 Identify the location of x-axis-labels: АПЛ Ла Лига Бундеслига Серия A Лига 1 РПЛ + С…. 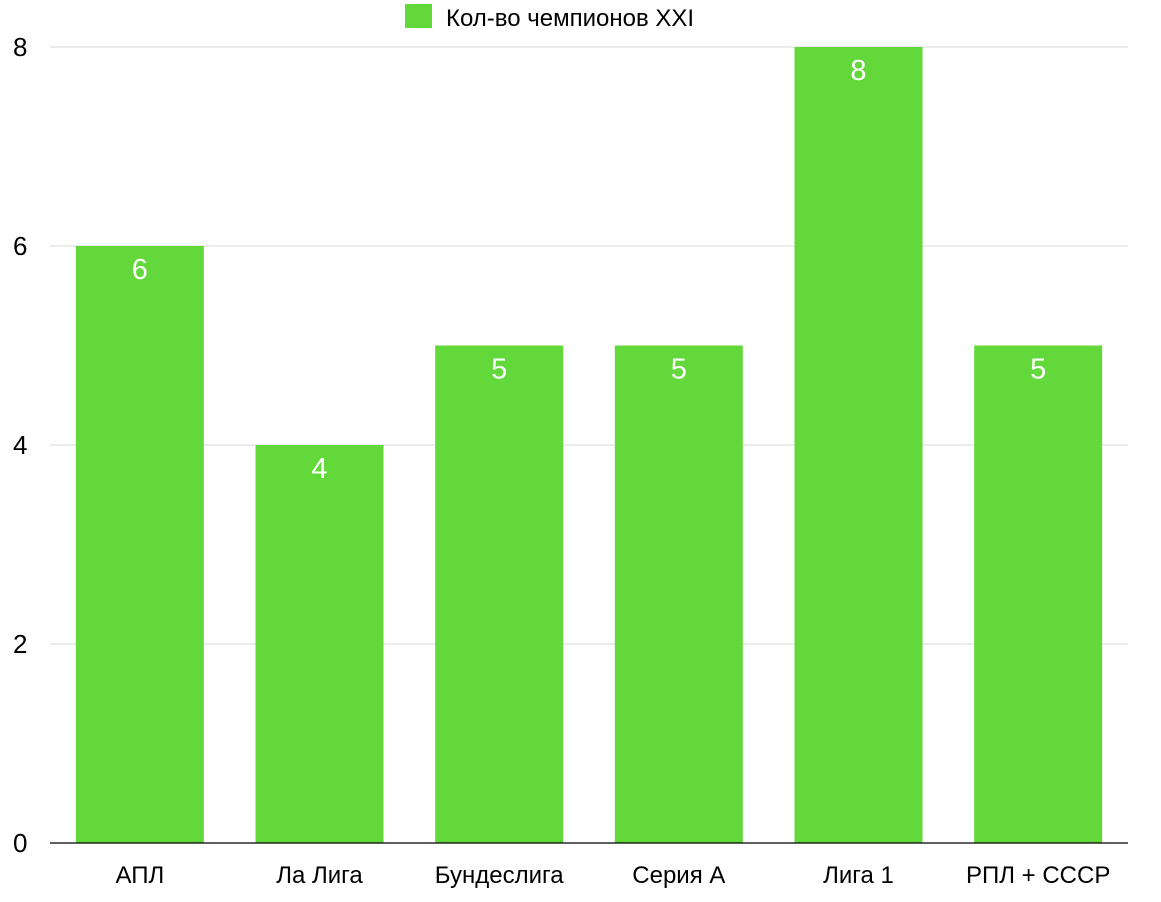
(612, 875).